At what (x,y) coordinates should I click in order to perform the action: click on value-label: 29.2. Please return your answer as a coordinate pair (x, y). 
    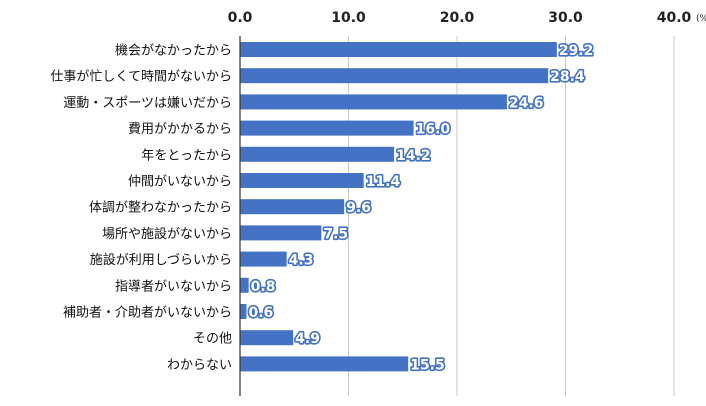
    Looking at the image, I should click on (576, 51).